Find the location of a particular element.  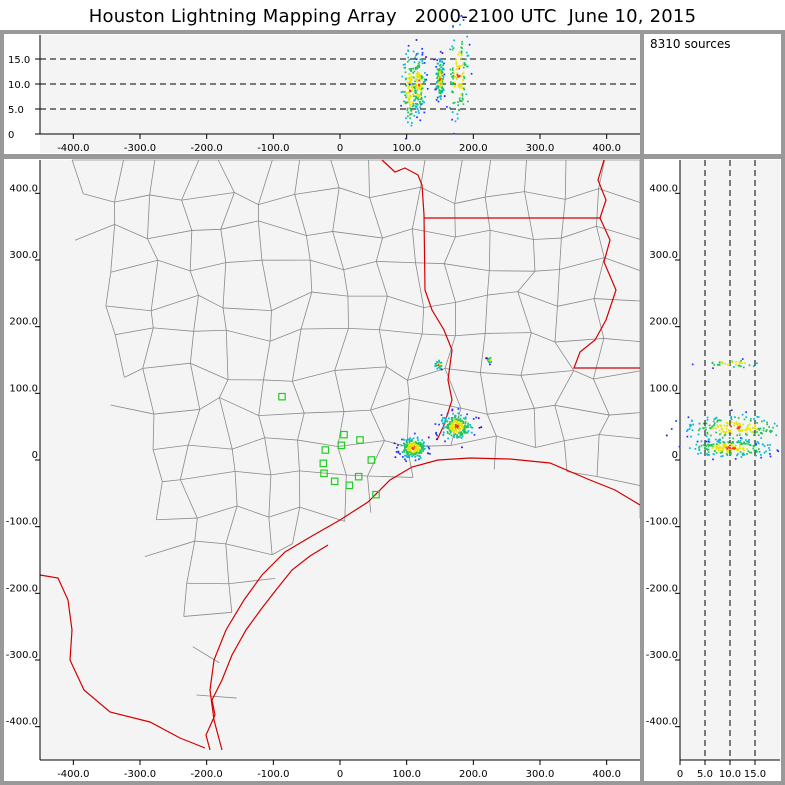

x-tick-label: 400.0 is located at coordinates (606, 148).